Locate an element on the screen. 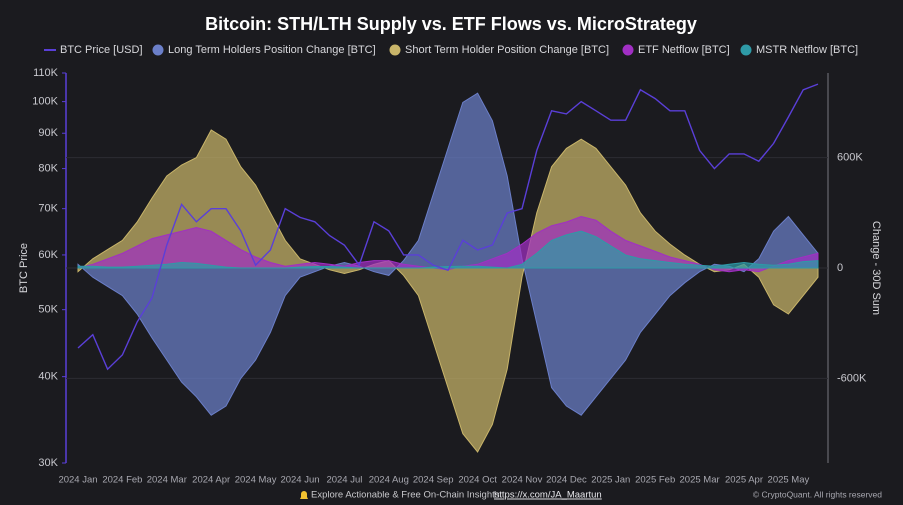  legend-label: MSTR Netflow [BTC] is located at coordinates (807, 50).